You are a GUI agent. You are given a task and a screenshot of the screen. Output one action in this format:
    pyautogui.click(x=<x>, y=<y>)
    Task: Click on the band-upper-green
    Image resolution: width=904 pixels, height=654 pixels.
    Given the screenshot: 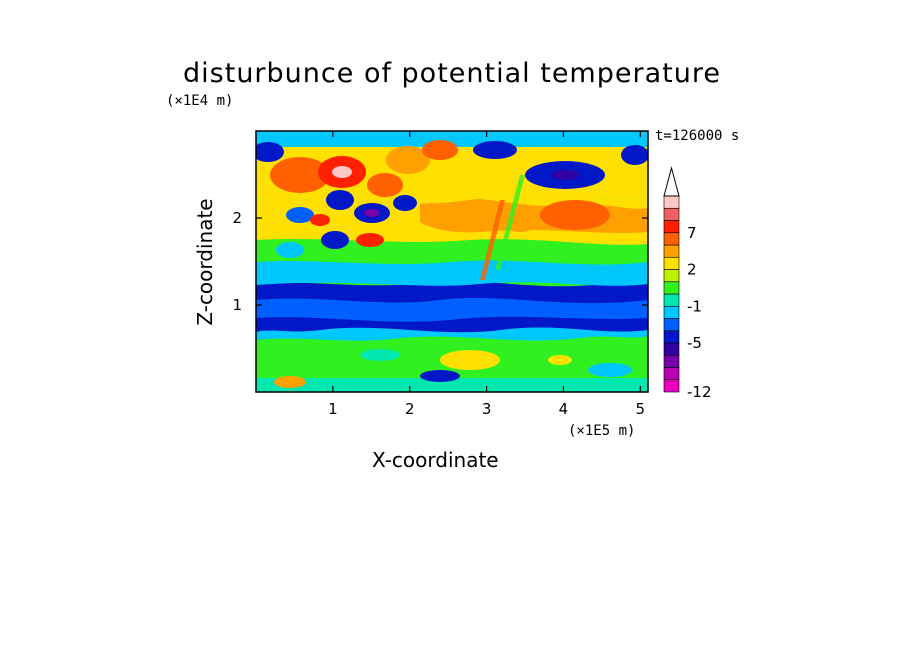 What is the action you would take?
    pyautogui.click(x=452, y=250)
    